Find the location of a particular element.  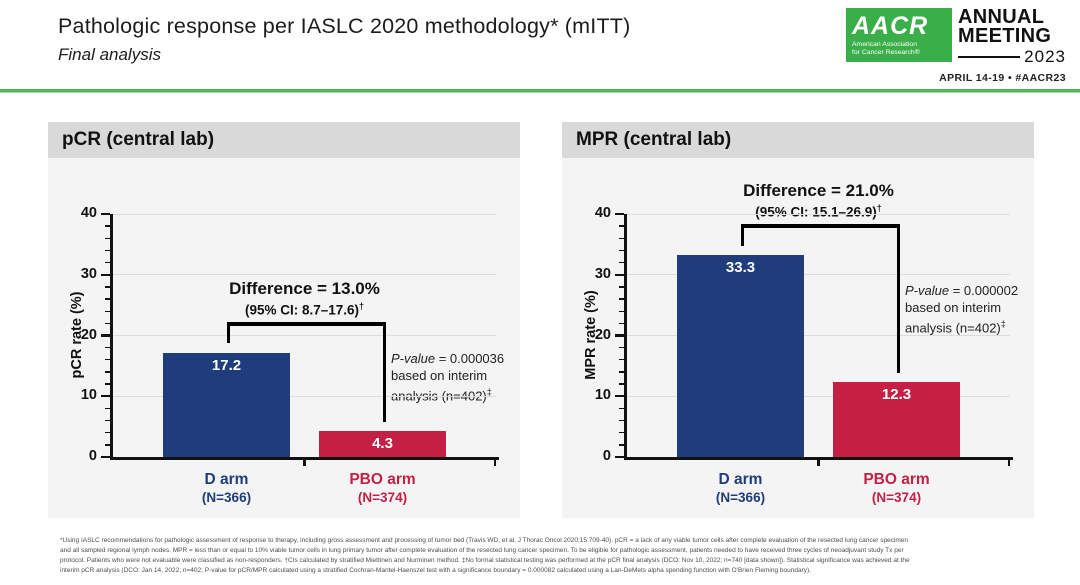

bar-pbo-arm: 12.3 is located at coordinates (896, 419).